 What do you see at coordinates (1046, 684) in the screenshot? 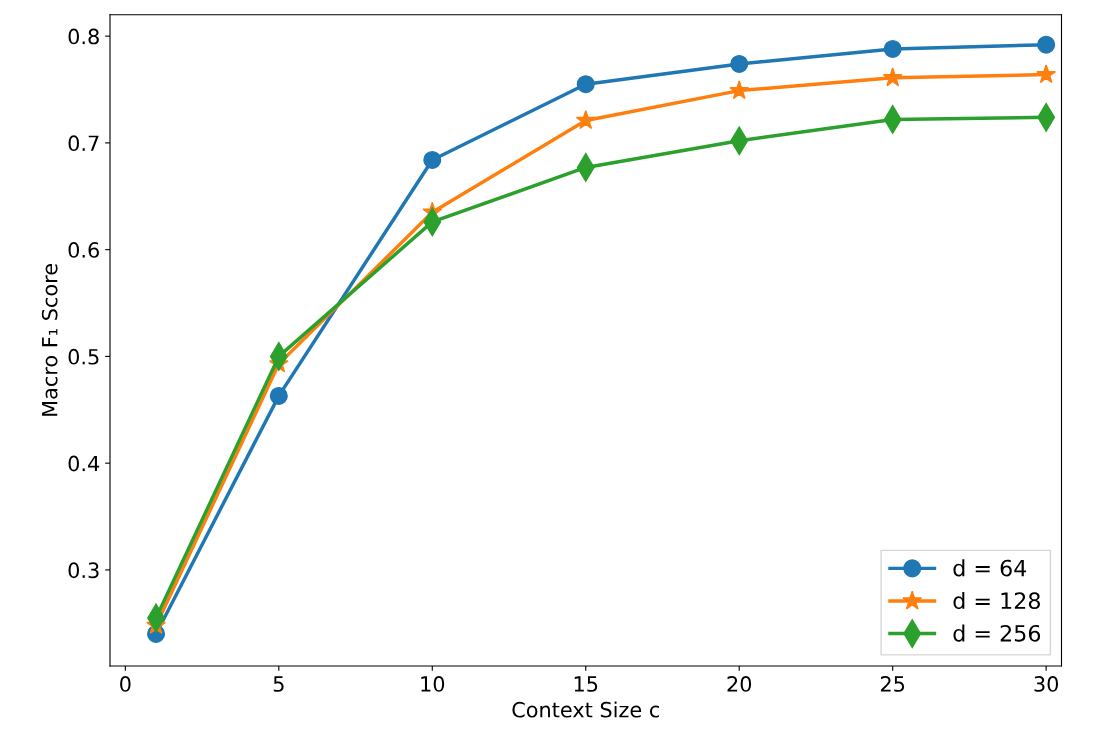
I see `x-tick-label: 30` at bounding box center [1046, 684].